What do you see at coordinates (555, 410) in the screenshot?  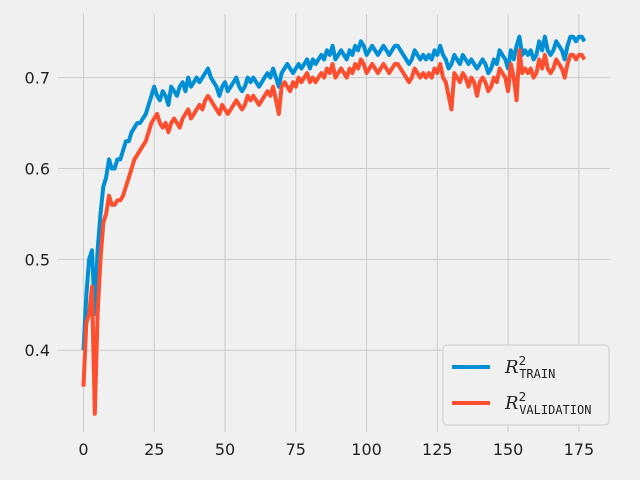 I see `legend-validation-sub: VALIDATION` at bounding box center [555, 410].